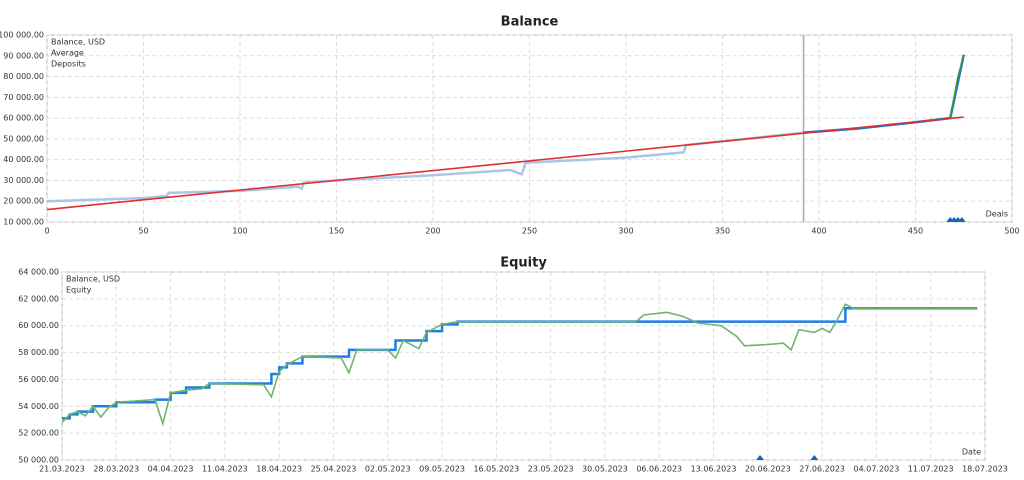 The width and height of the screenshot is (1024, 480). I want to click on x-tick-label: 20.06.2023, so click(768, 469).